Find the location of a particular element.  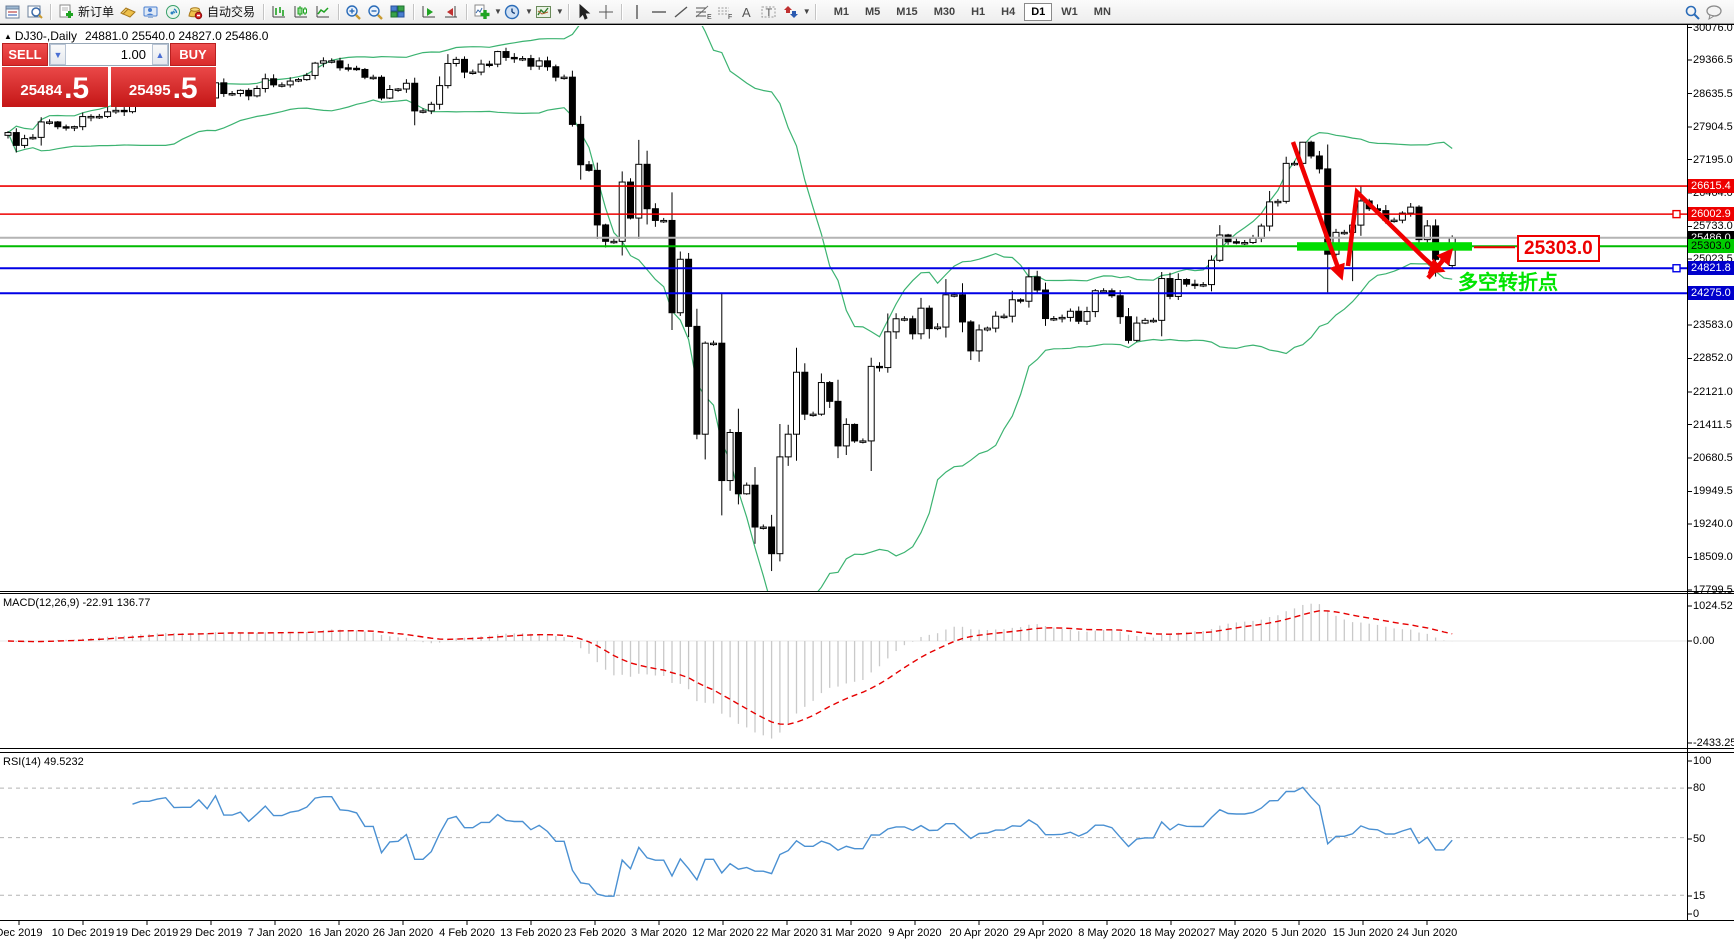

ohlc-values: 24881.0 25540.0 24827.0 25486.0 is located at coordinates (176, 36).